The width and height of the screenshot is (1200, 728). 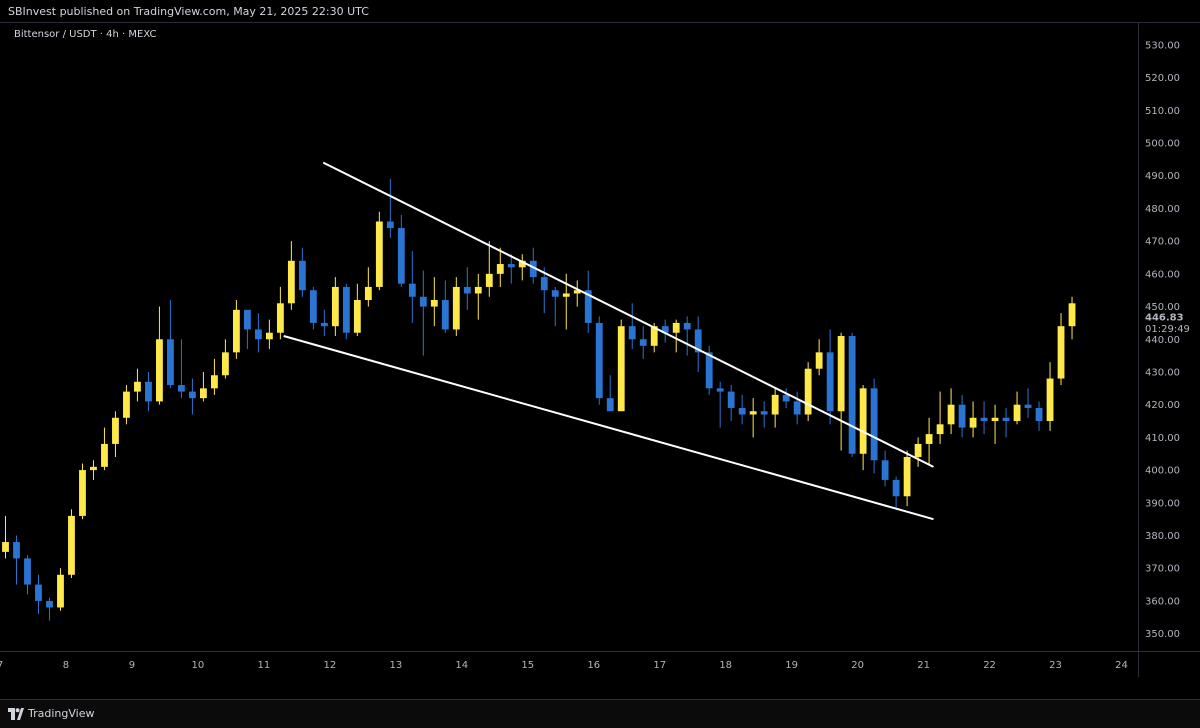 What do you see at coordinates (85, 34) in the screenshot?
I see `symbol-label: Bittensor / USDT · 4h · MEXC` at bounding box center [85, 34].